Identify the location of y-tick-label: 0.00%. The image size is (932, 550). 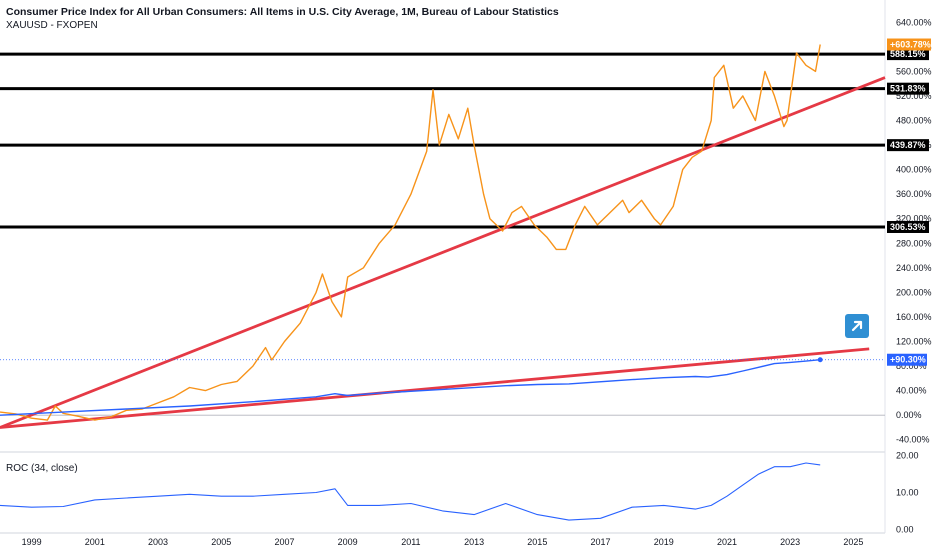
(909, 415).